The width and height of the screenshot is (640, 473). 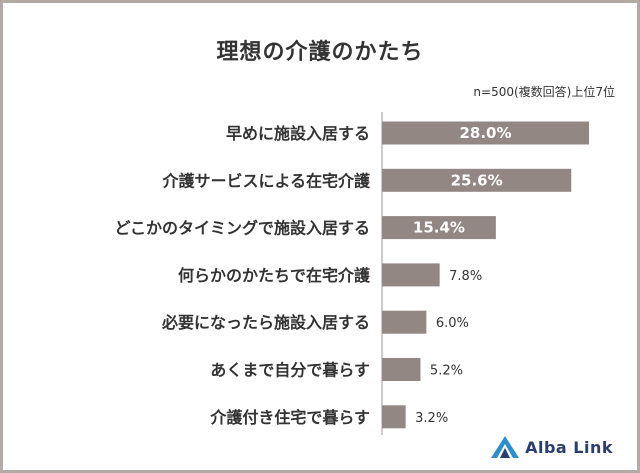 What do you see at coordinates (289, 417) in the screenshot?
I see `category-label: 介護付き住宅で暮らす` at bounding box center [289, 417].